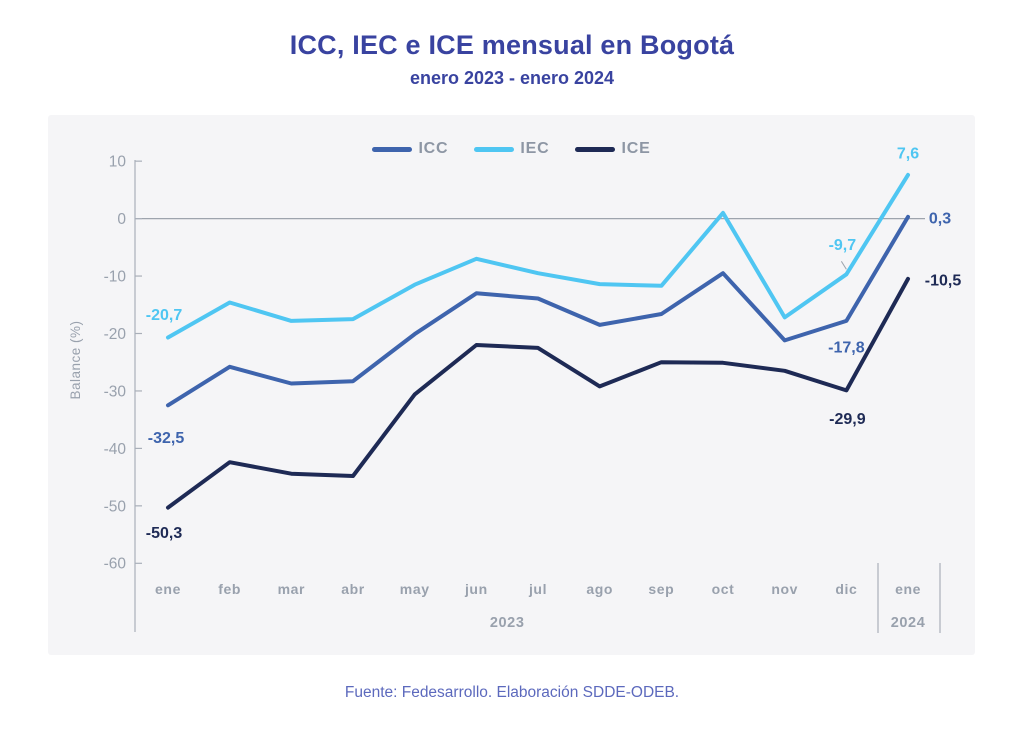 The image size is (1024, 744). Describe the element at coordinates (908, 154) in the screenshot. I see `data-label-iec: 7,6` at that location.